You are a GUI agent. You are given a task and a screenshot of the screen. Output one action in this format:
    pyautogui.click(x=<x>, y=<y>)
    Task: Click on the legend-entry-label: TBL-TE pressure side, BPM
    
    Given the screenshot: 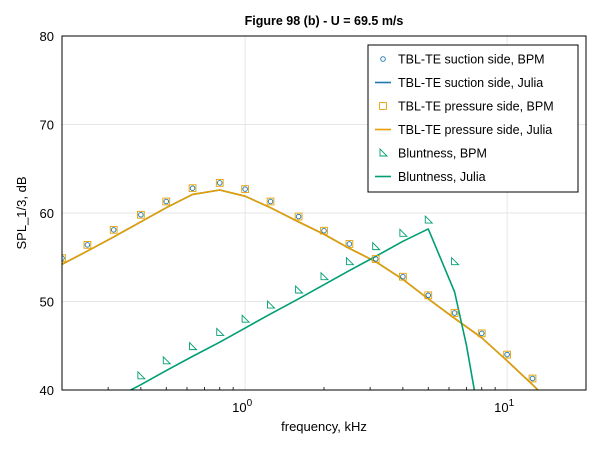 What is the action you would take?
    pyautogui.click(x=476, y=107)
    